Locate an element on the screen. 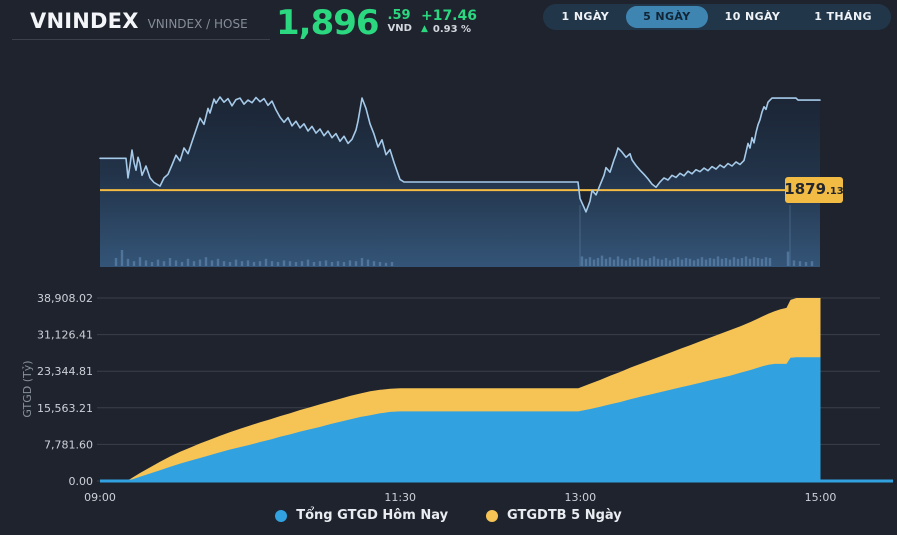 This screenshot has height=535, width=897. price-block: 1,896 .59 VND +17.46 ▲ 0.93 % is located at coordinates (376, 23).